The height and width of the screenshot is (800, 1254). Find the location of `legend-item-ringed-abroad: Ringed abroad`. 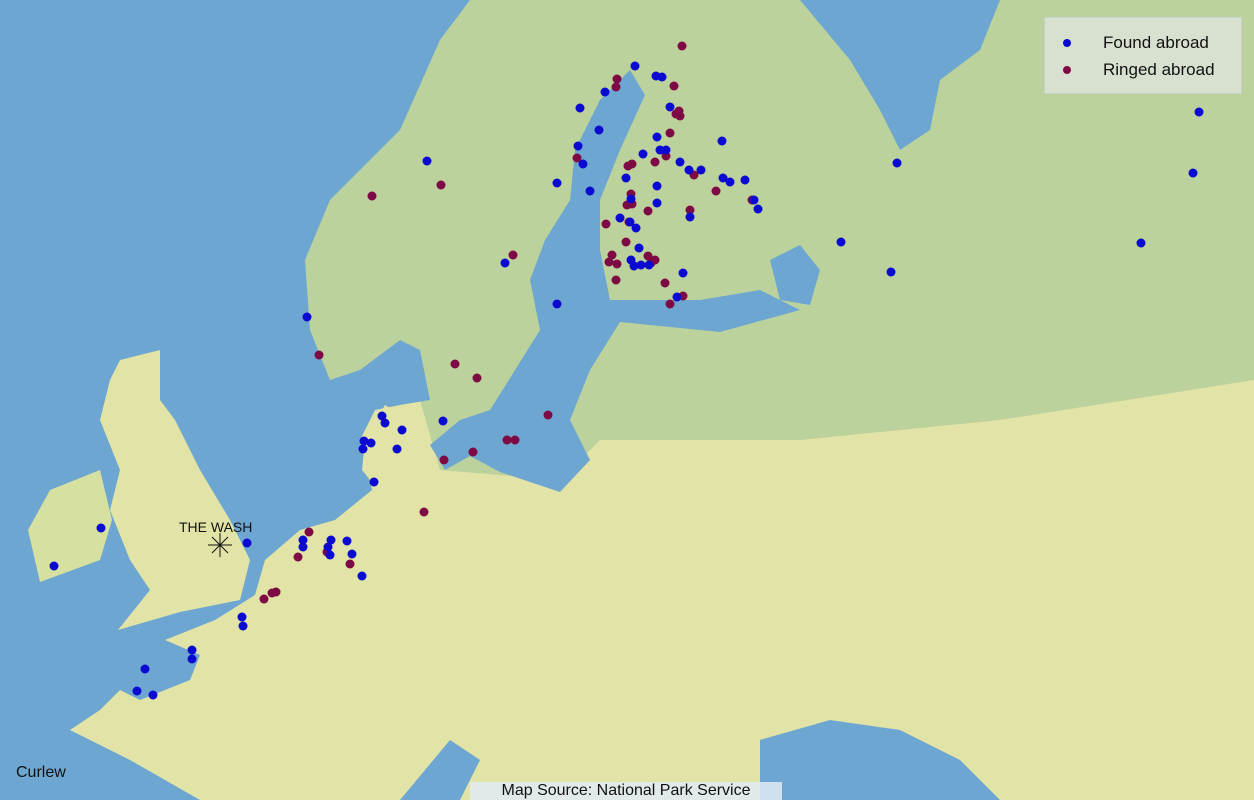

legend-item-ringed-abroad: Ringed abroad is located at coordinates (1139, 70).